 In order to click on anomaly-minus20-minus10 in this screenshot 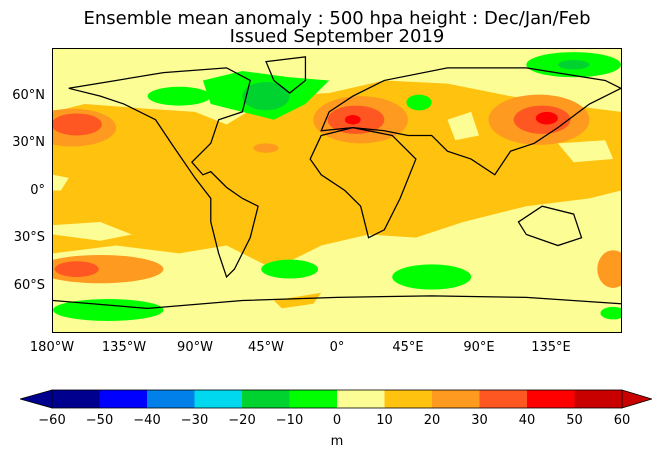, I will do `click(416, 85)`.